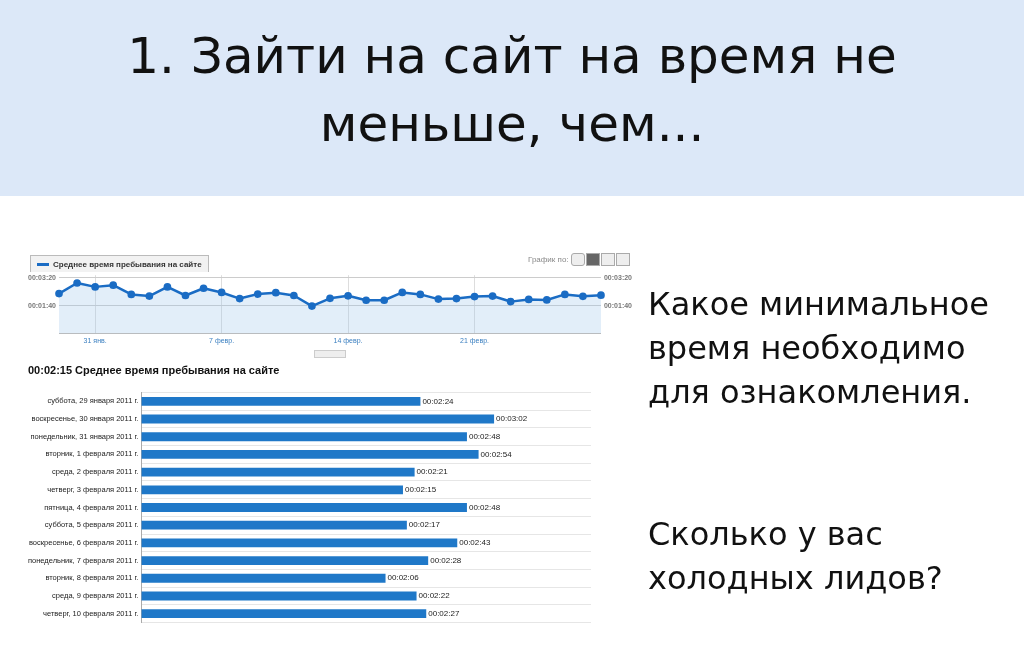  What do you see at coordinates (154, 370) in the screenshot?
I see `chart-title: 00:02:15 Среднее время пребывания на сайте` at bounding box center [154, 370].